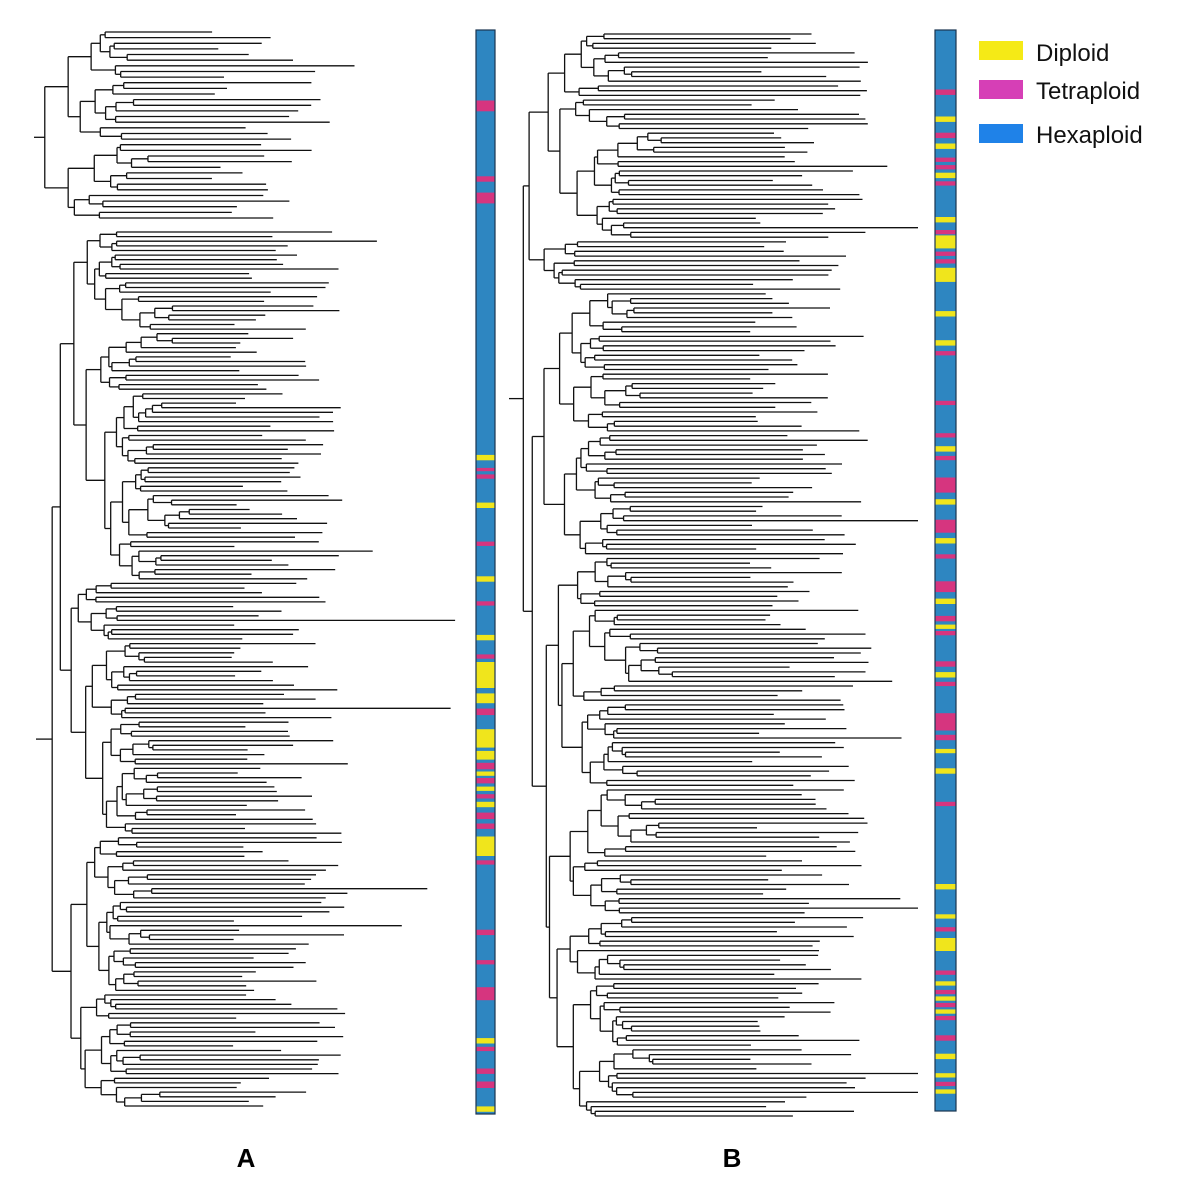  Describe the element at coordinates (732, 1158) in the screenshot. I see `panel-label-b: B` at that location.